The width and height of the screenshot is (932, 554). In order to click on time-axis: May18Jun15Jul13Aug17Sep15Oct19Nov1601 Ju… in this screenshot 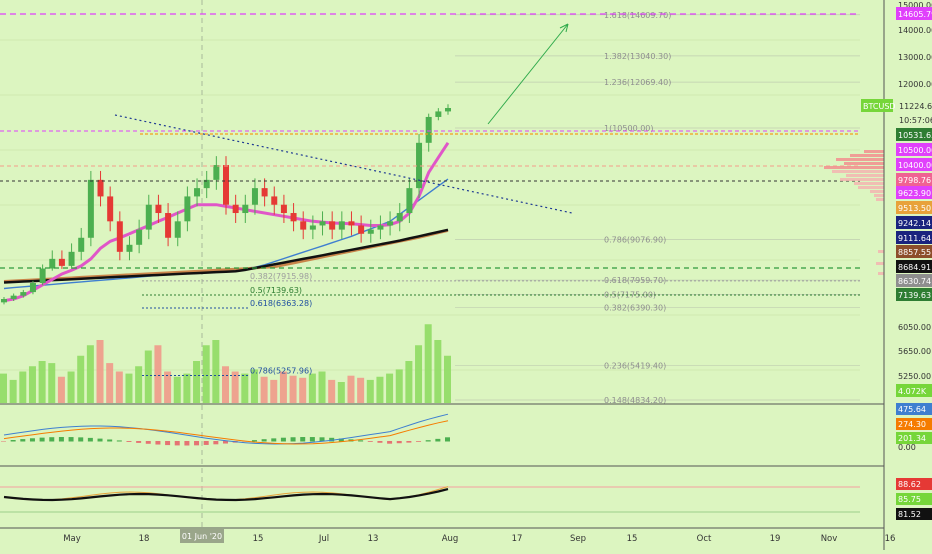, I will do `click(447, 535)`.